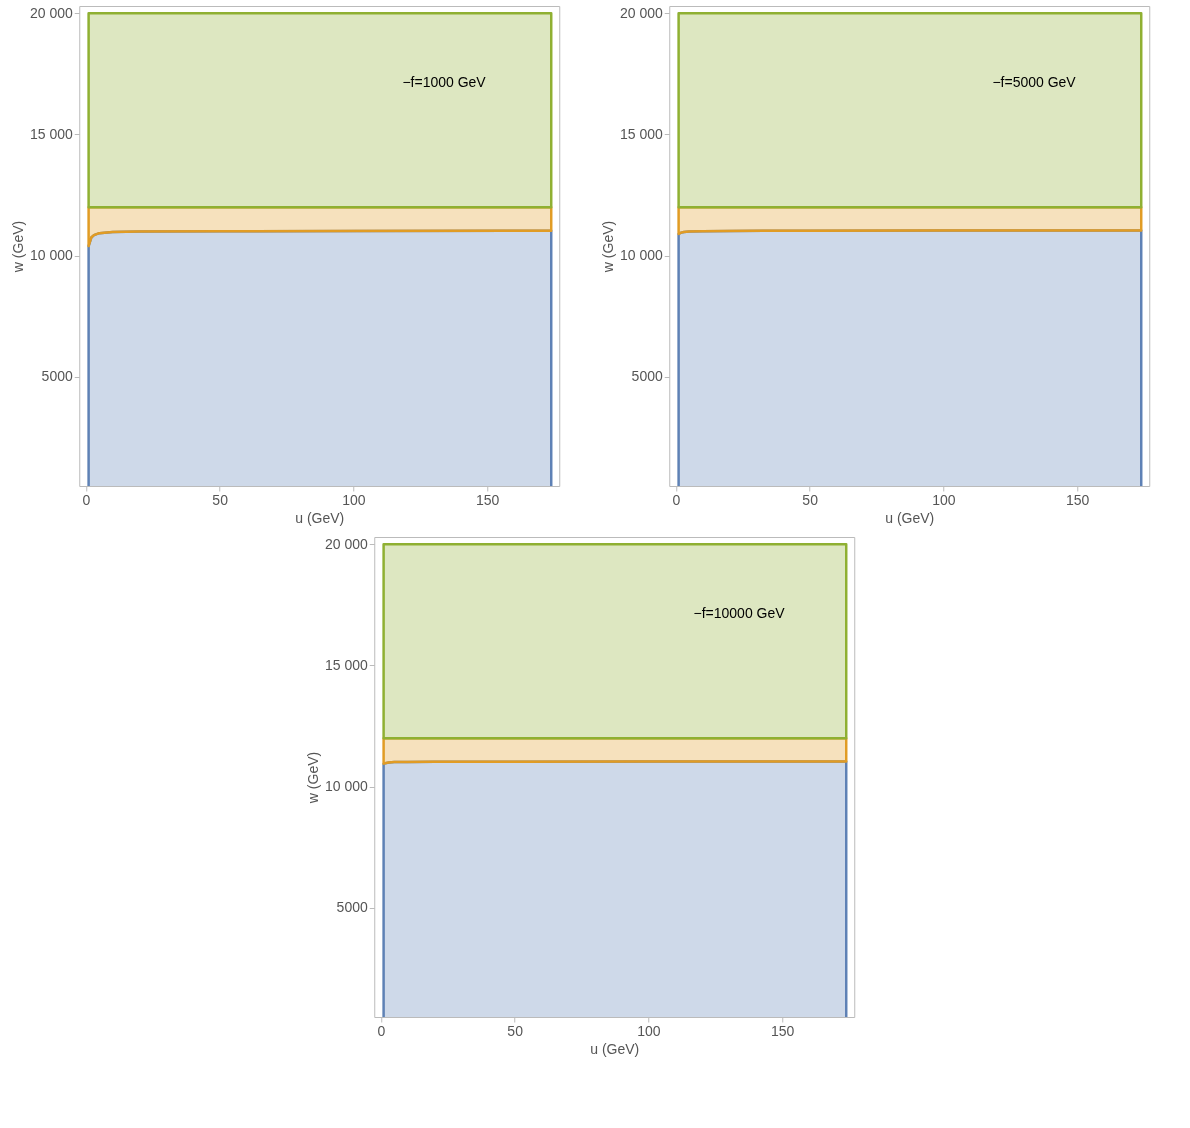  I want to click on annotation: −f=1000 GeV, so click(444, 81).